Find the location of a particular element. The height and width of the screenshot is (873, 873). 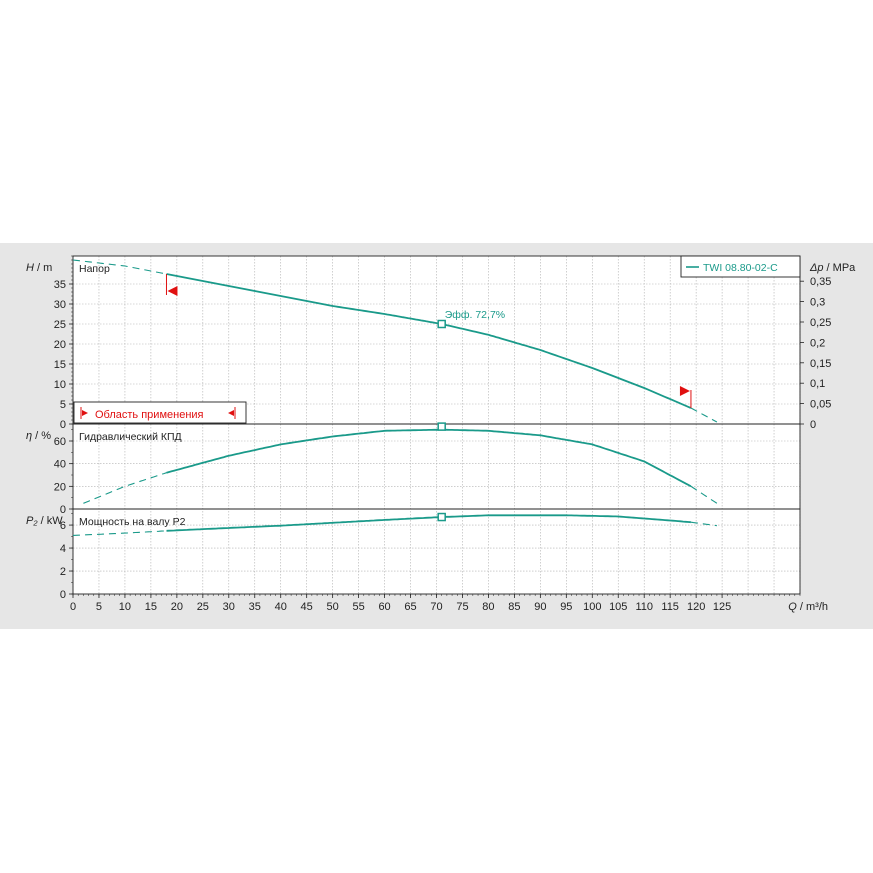

x-axis-label: Q / m³/h is located at coordinates (808, 607).